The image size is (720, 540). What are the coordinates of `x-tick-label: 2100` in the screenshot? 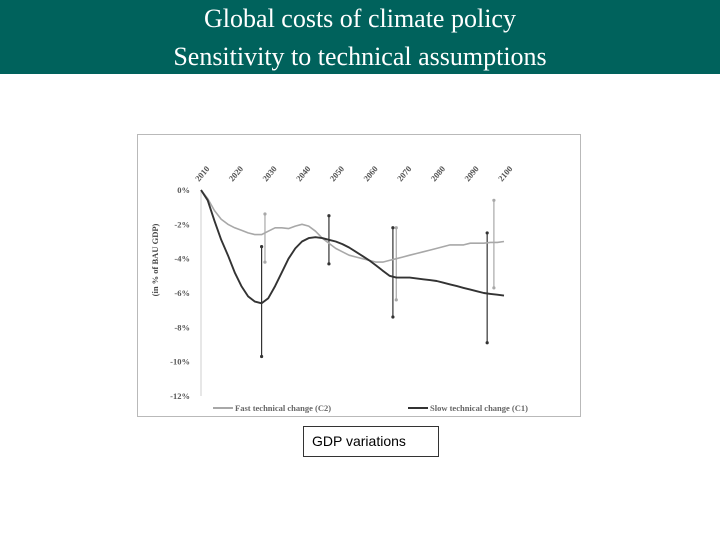 It's located at (505, 173).